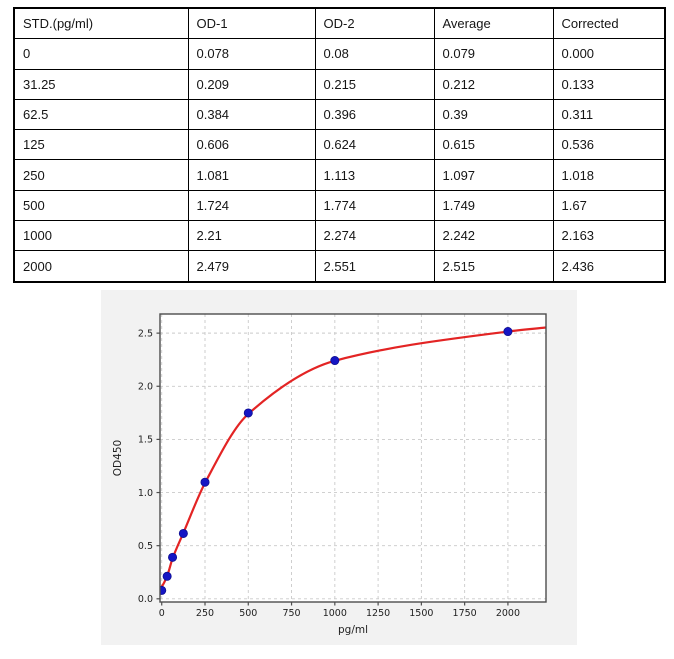  I want to click on table-cell: 0.000, so click(609, 54).